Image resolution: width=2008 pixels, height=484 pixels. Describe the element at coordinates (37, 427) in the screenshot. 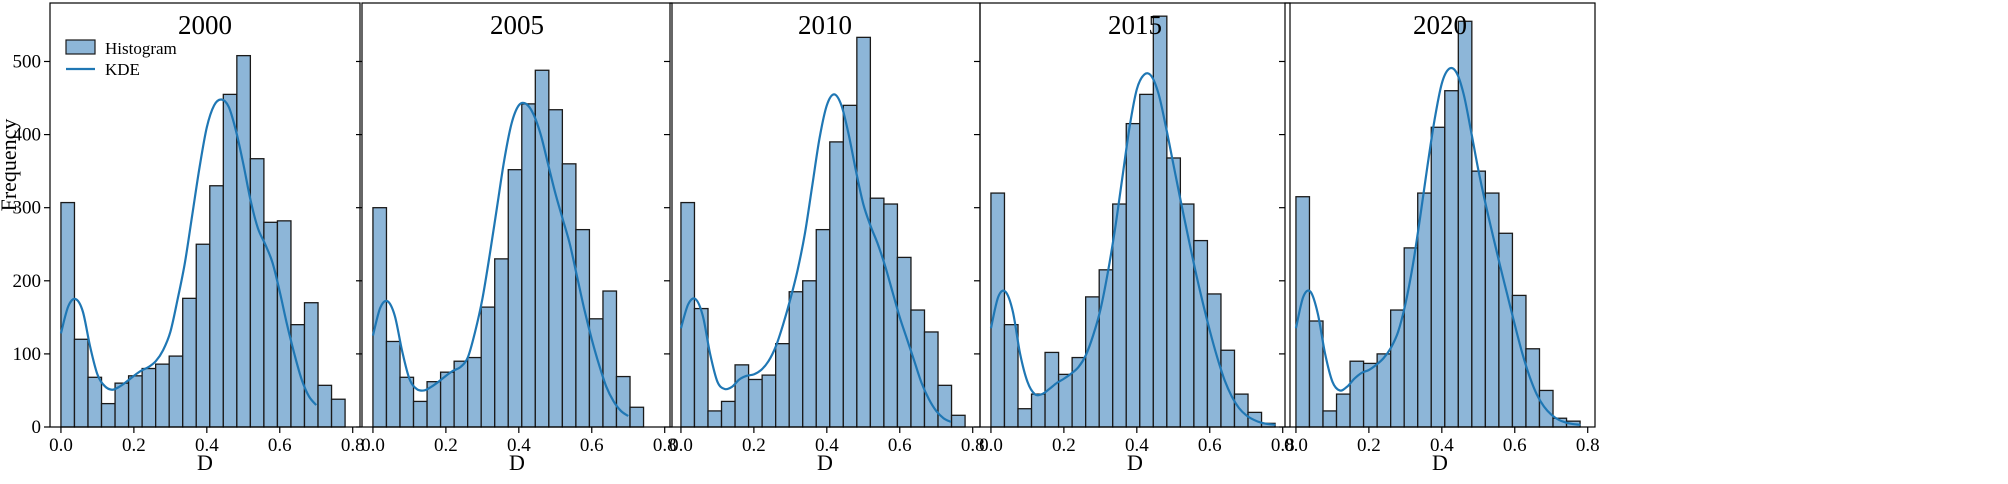

I see `y-tick-label: 0` at that location.